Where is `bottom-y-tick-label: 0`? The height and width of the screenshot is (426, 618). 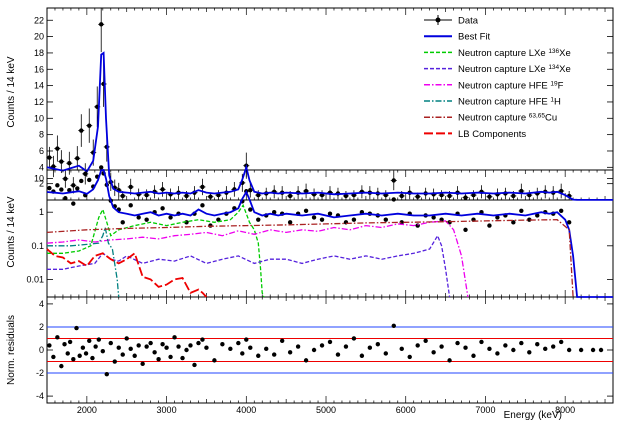
bottom-y-tick-label: 0 is located at coordinates (41, 350).